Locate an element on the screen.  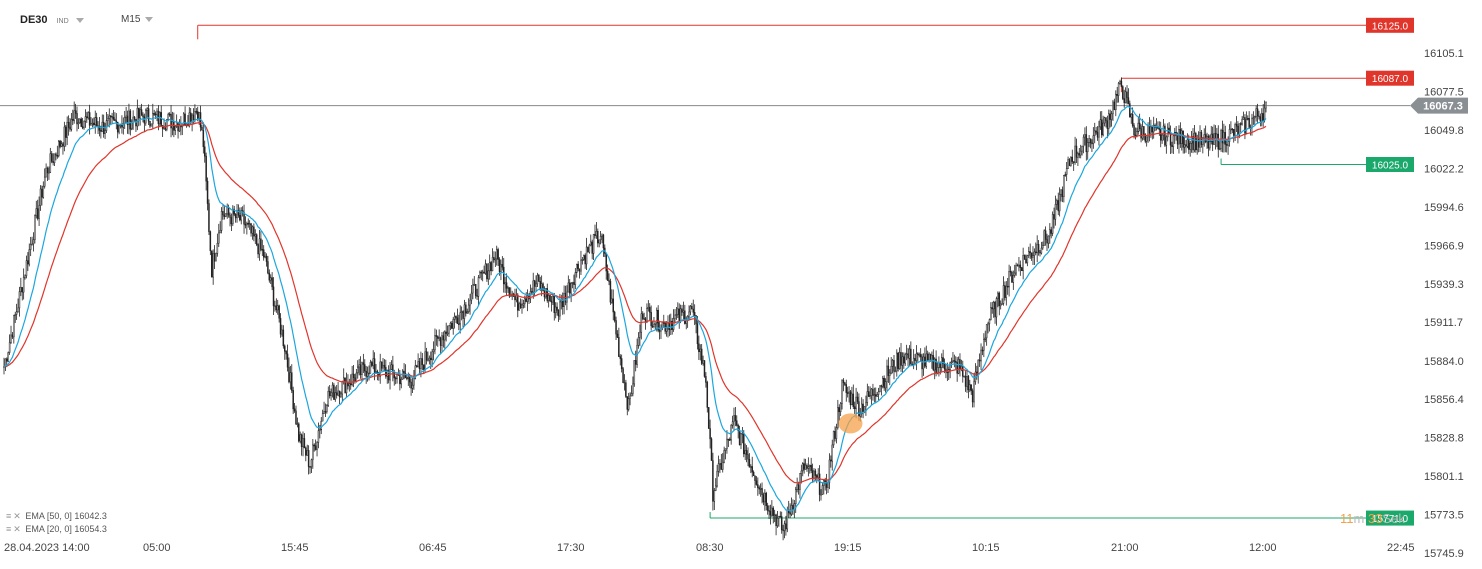
current-price-tag is located at coordinates (1439, 105).